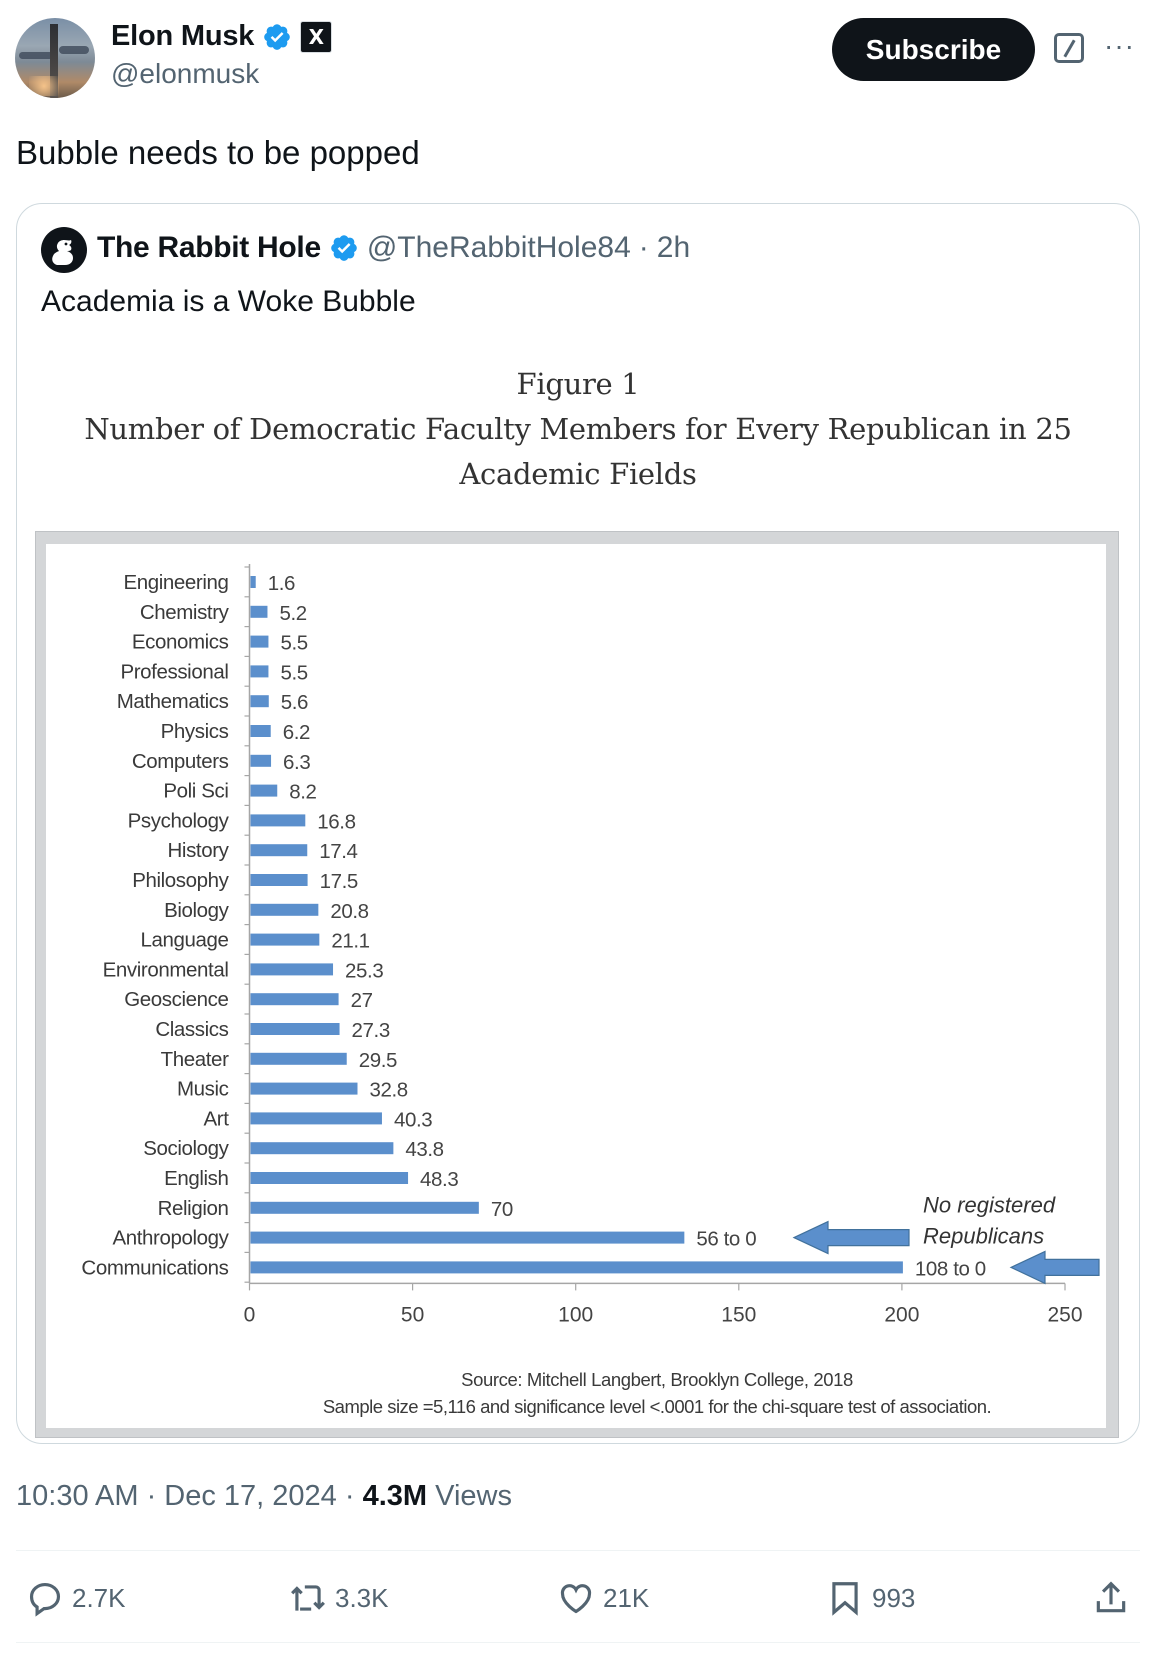 The image size is (1158, 1658). What do you see at coordinates (626, 1597) in the screenshot?
I see `like-count: 21K` at bounding box center [626, 1597].